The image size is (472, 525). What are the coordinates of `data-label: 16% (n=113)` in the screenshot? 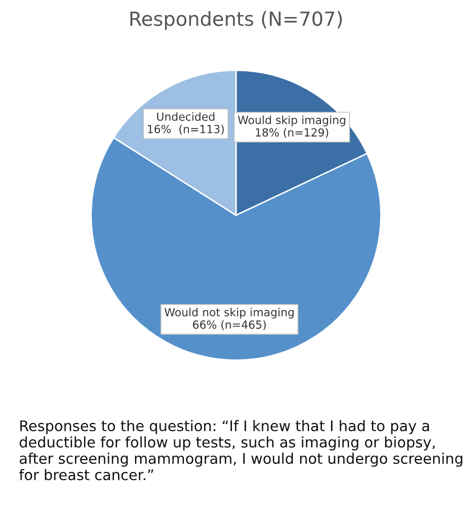 It's located at (186, 129).